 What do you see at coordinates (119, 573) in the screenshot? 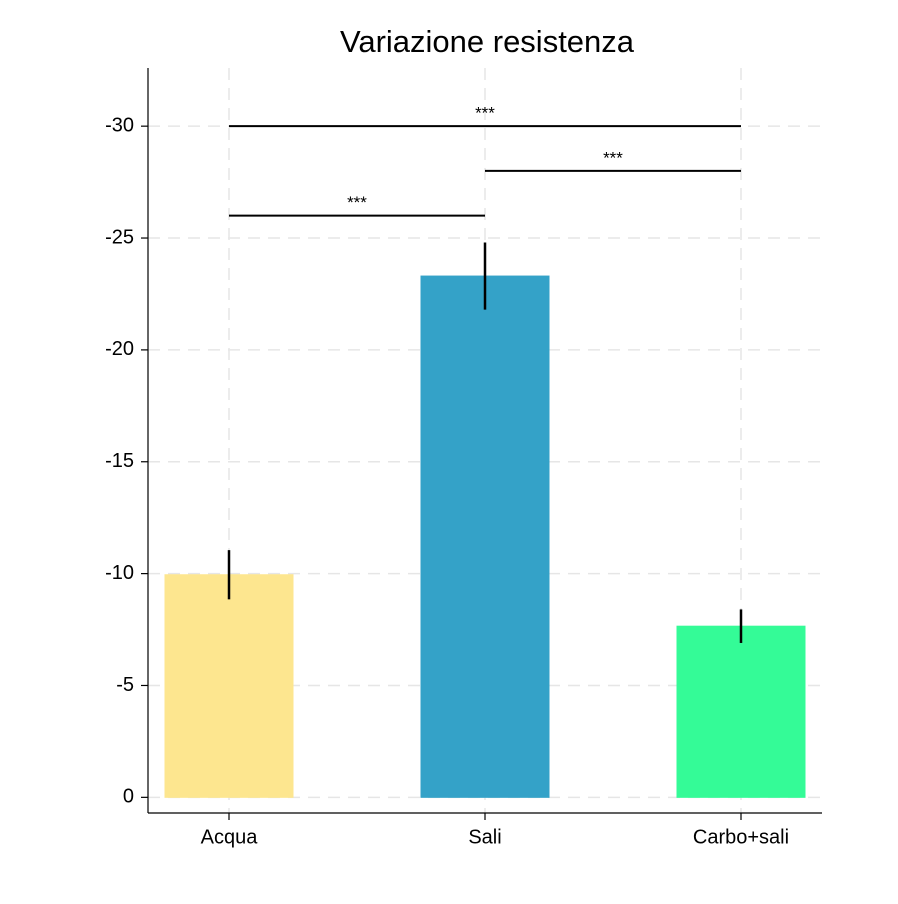
I see `y-tick-label: -10` at bounding box center [119, 573].